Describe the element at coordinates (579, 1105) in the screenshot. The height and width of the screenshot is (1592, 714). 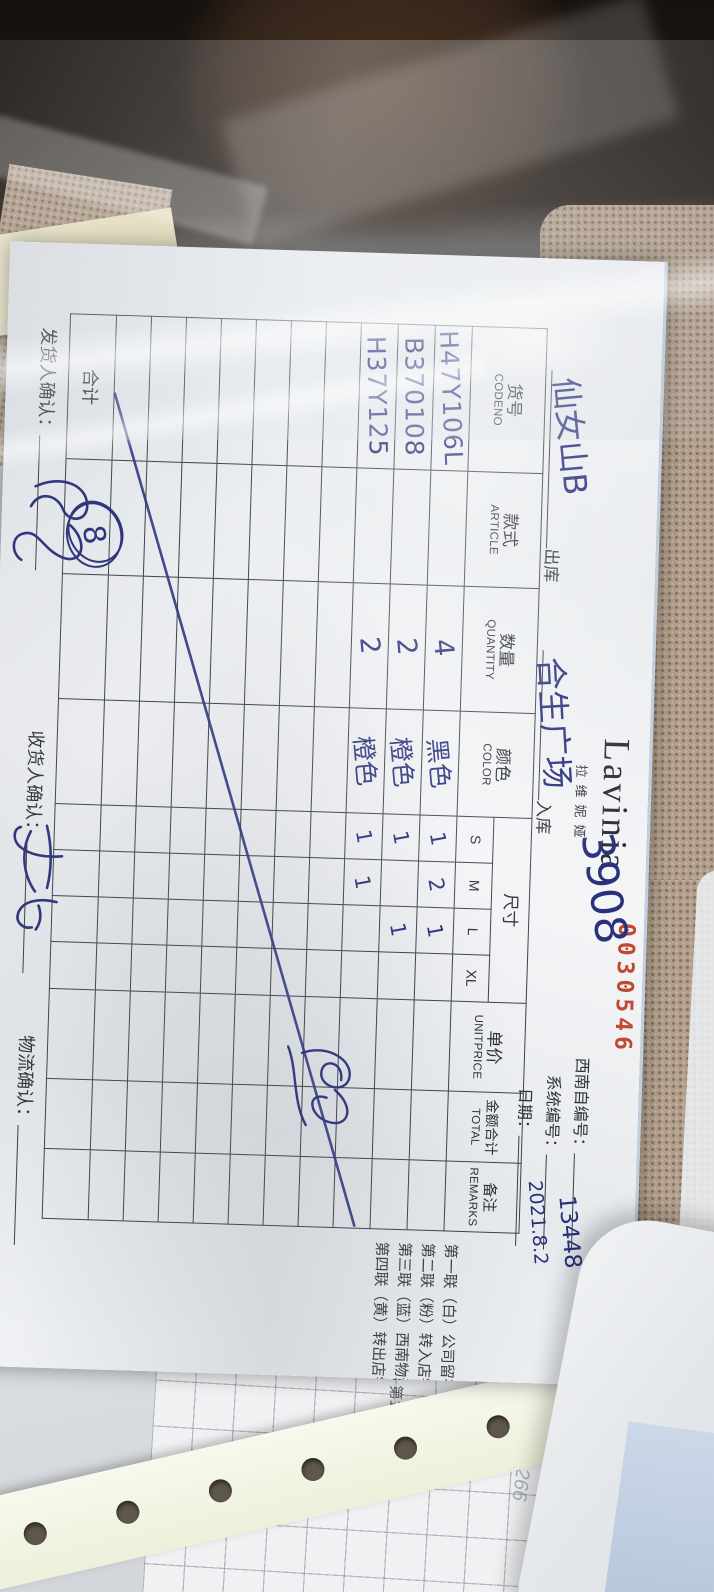
I see `region-code-label: 西南自编号：` at that location.